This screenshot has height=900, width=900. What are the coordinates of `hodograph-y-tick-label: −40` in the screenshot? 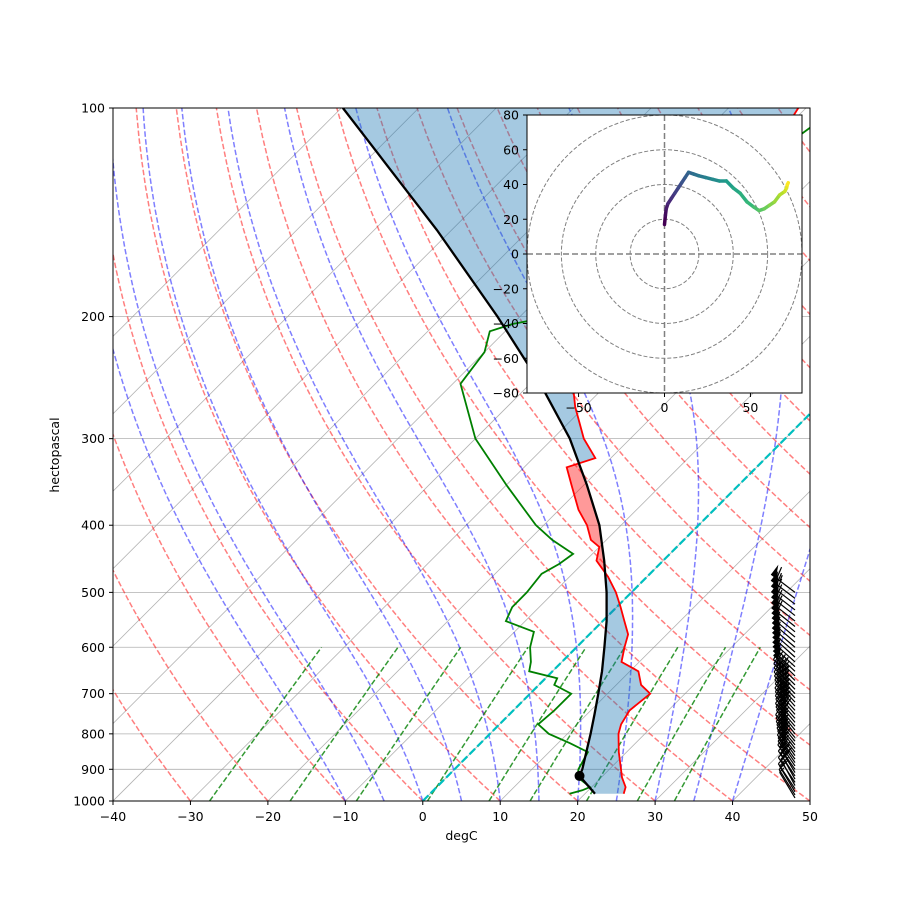 It's located at (506, 323).